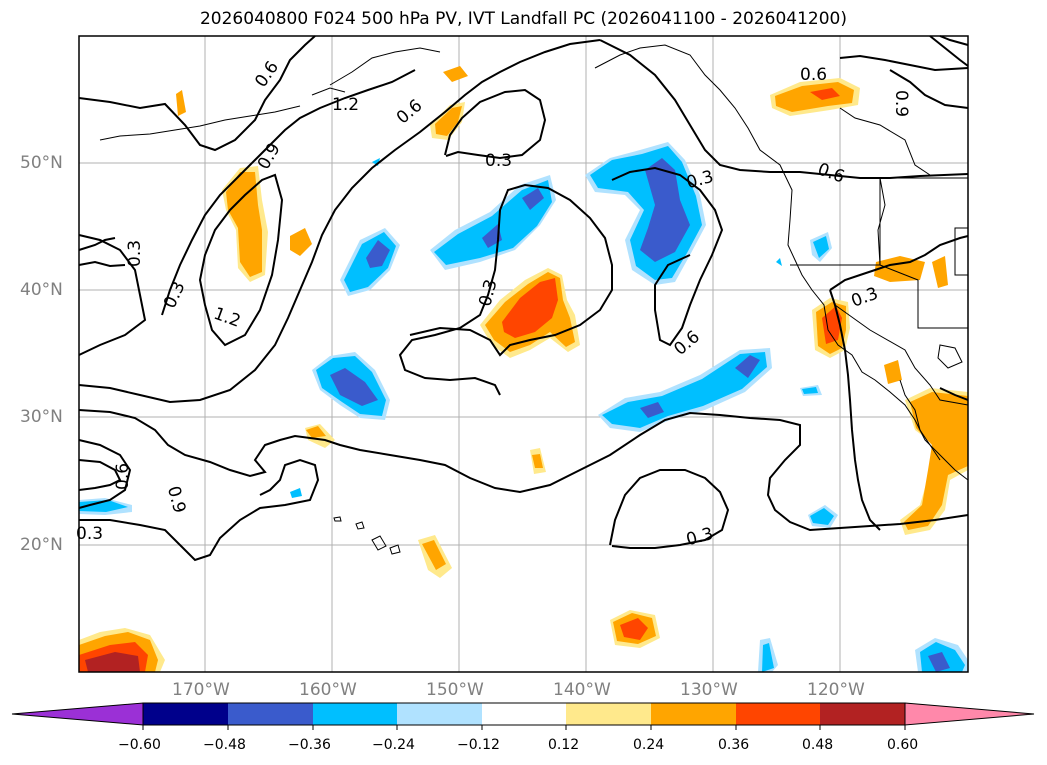 Image resolution: width=1047 pixels, height=765 pixels. Describe the element at coordinates (564, 745) in the screenshot. I see `colorbar-tick-label: 0.12` at that location.